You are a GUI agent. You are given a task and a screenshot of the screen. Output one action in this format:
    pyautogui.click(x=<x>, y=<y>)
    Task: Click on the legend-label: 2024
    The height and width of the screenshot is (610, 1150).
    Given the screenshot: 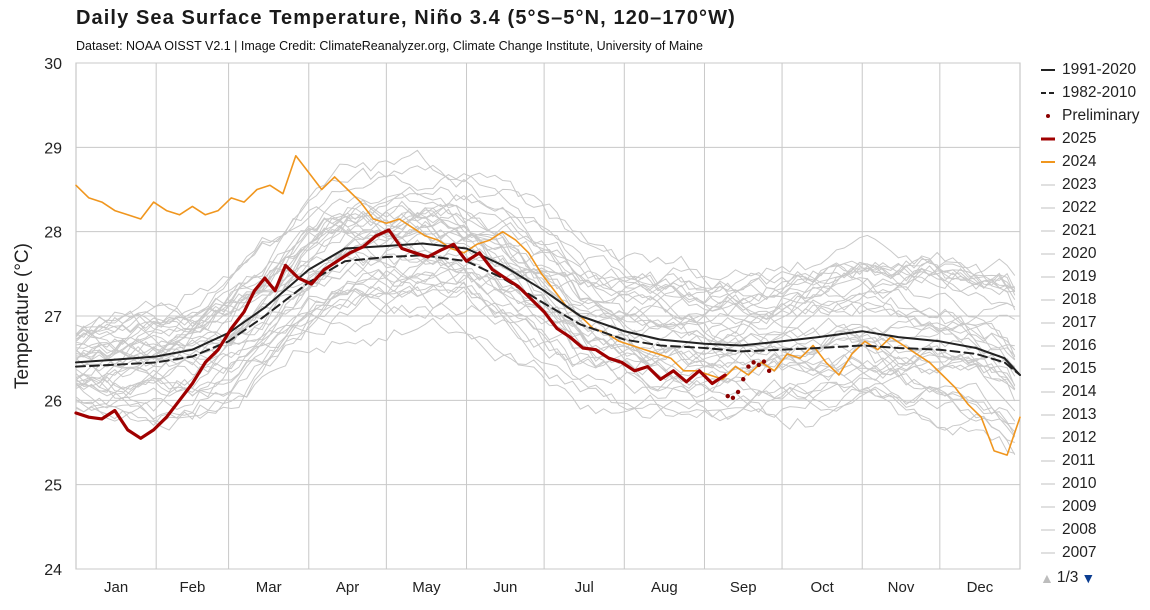 What is the action you would take?
    pyautogui.click(x=1079, y=161)
    